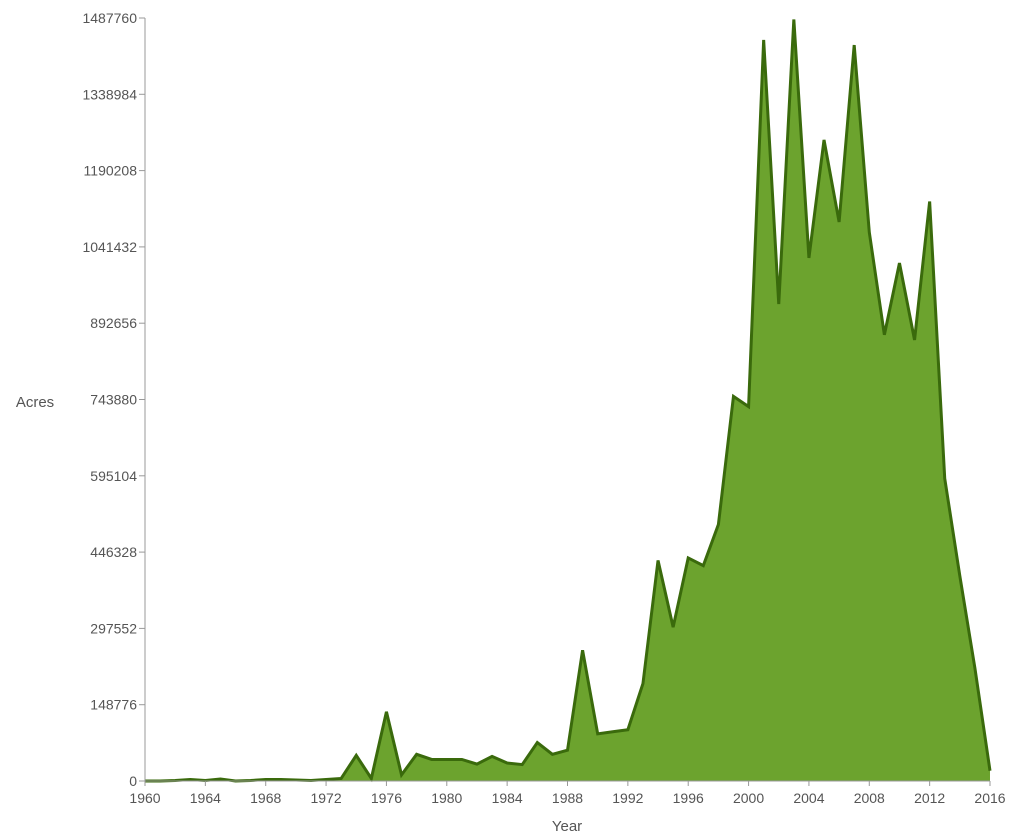 Image resolution: width=1013 pixels, height=836 pixels. I want to click on data-point-1970, so click(296, 780).